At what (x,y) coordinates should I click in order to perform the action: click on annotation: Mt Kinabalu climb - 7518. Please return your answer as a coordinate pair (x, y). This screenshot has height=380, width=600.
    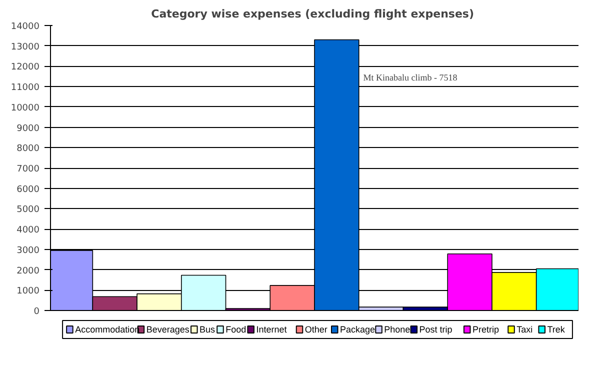
    Looking at the image, I should click on (410, 77).